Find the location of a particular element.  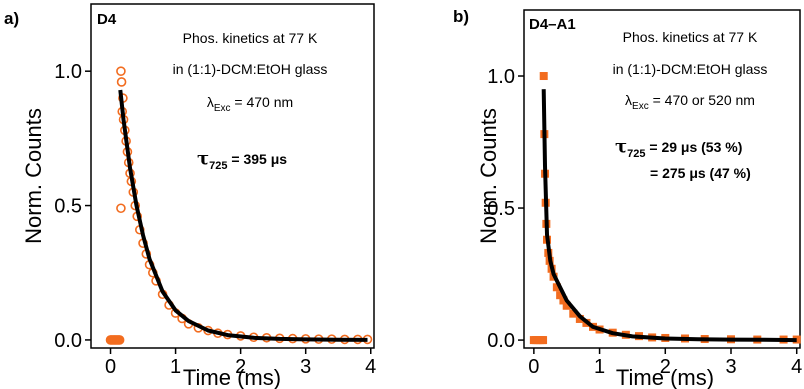

panel-a-lifetime: τ725 = 395 μs is located at coordinates (242, 160).